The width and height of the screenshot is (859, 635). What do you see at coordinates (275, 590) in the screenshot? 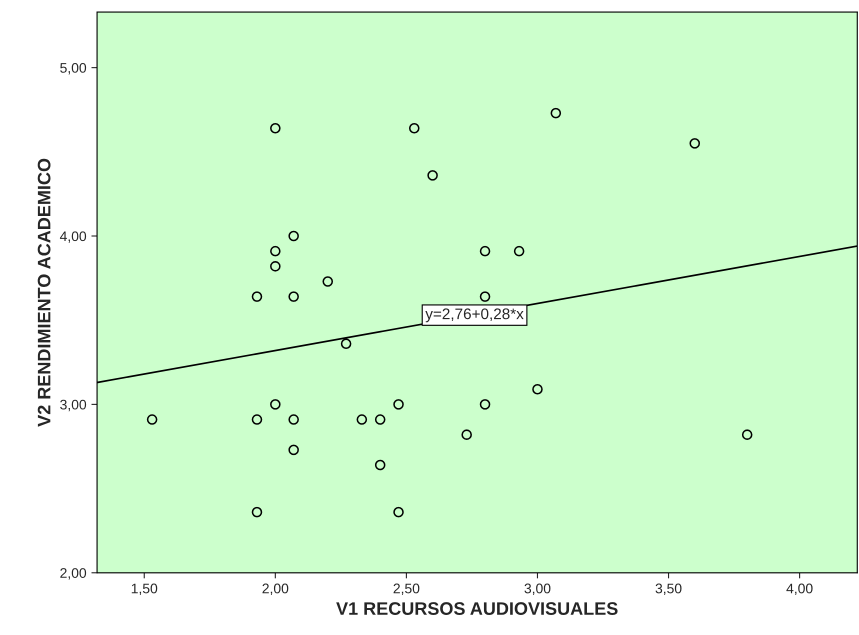
I see `x-tick-label: 2,00` at bounding box center [275, 590].